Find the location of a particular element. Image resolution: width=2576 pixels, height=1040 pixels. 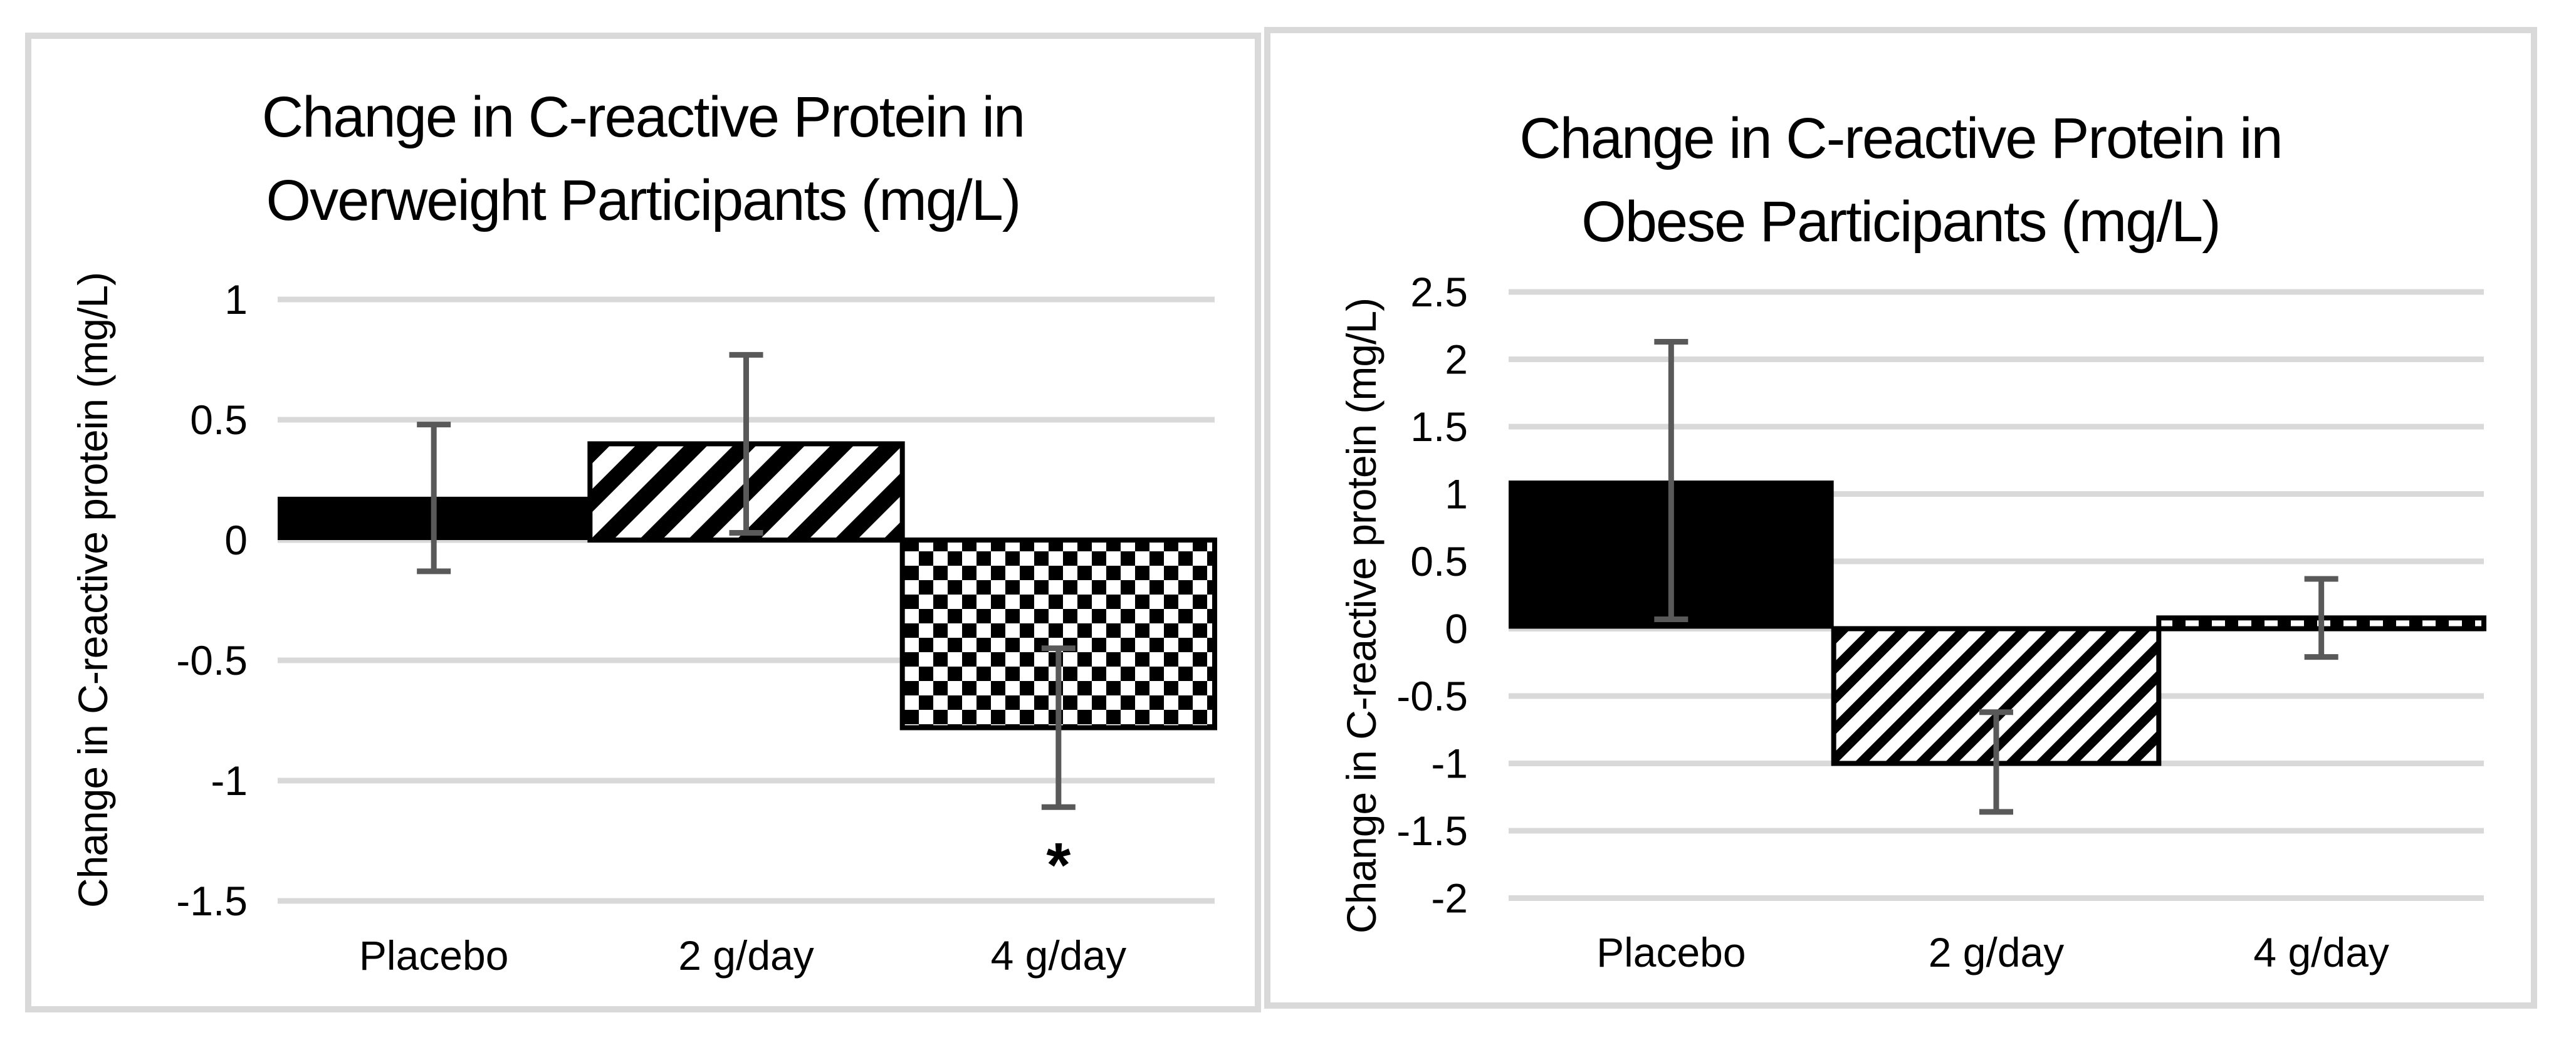

chart-title-line2: Obese Participants (mg/L) is located at coordinates (1901, 222).